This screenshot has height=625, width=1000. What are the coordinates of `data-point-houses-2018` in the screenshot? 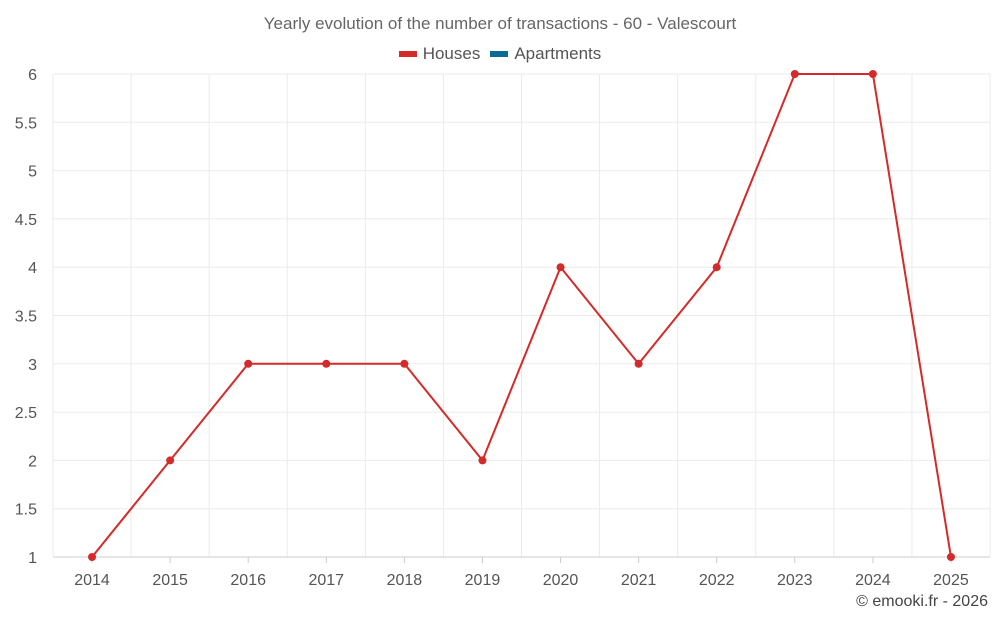 It's located at (404, 363).